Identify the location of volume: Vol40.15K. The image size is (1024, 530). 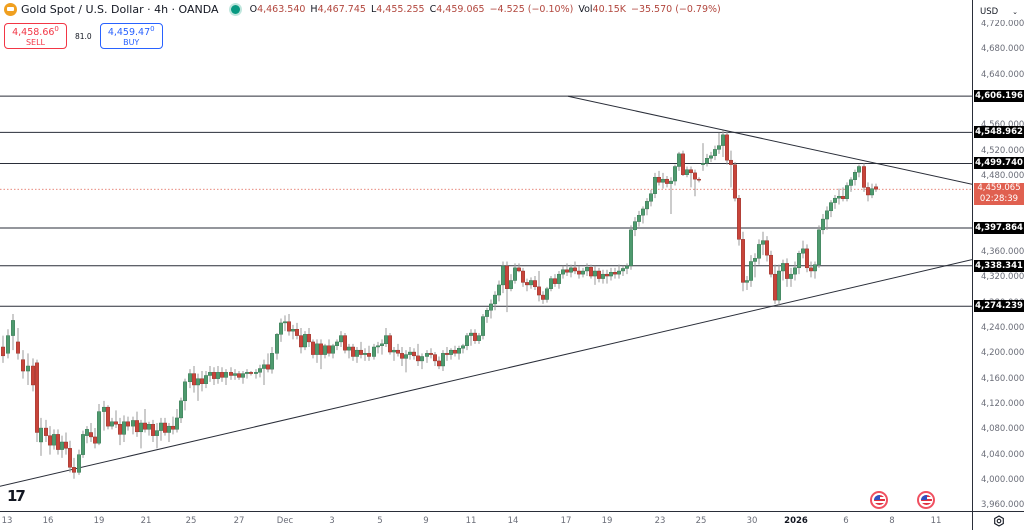
(602, 9).